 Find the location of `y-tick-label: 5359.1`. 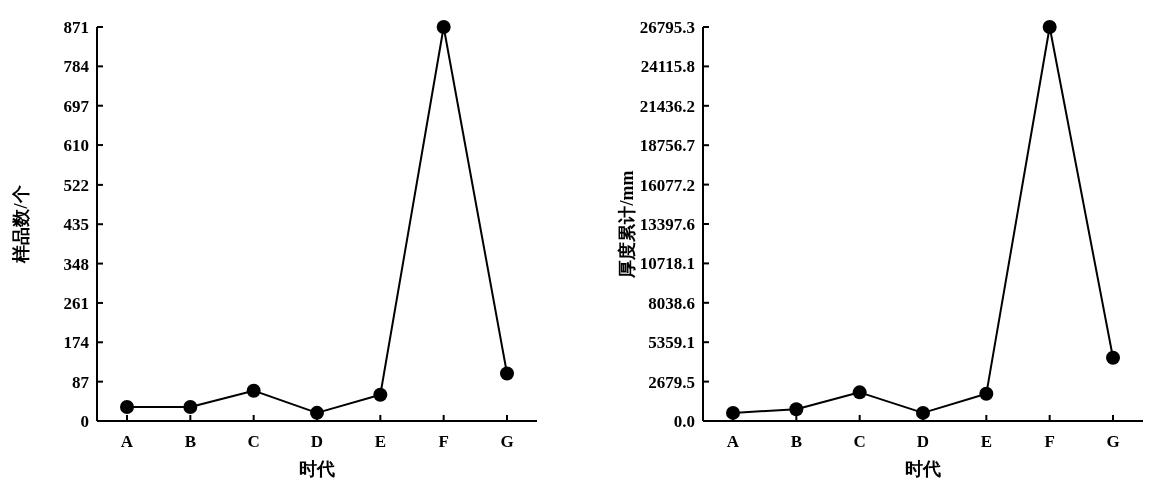

y-tick-label: 5359.1 is located at coordinates (671, 343).